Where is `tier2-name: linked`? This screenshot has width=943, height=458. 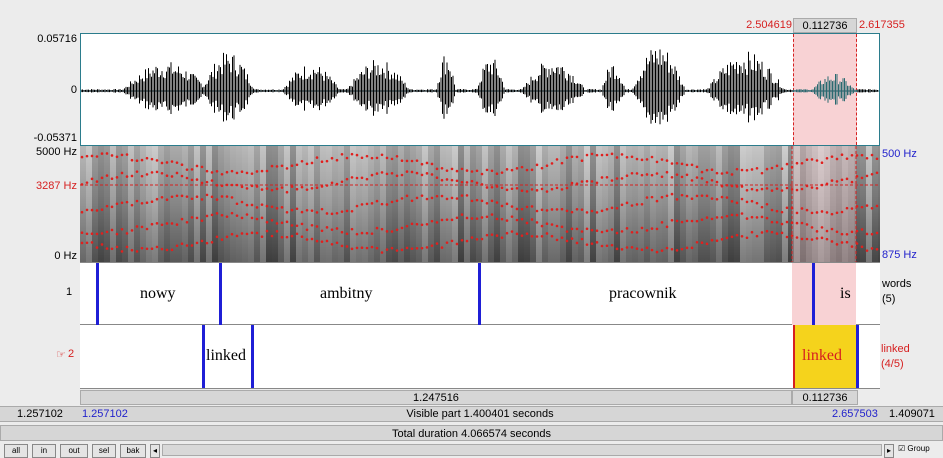 tier2-name: linked is located at coordinates (895, 349).